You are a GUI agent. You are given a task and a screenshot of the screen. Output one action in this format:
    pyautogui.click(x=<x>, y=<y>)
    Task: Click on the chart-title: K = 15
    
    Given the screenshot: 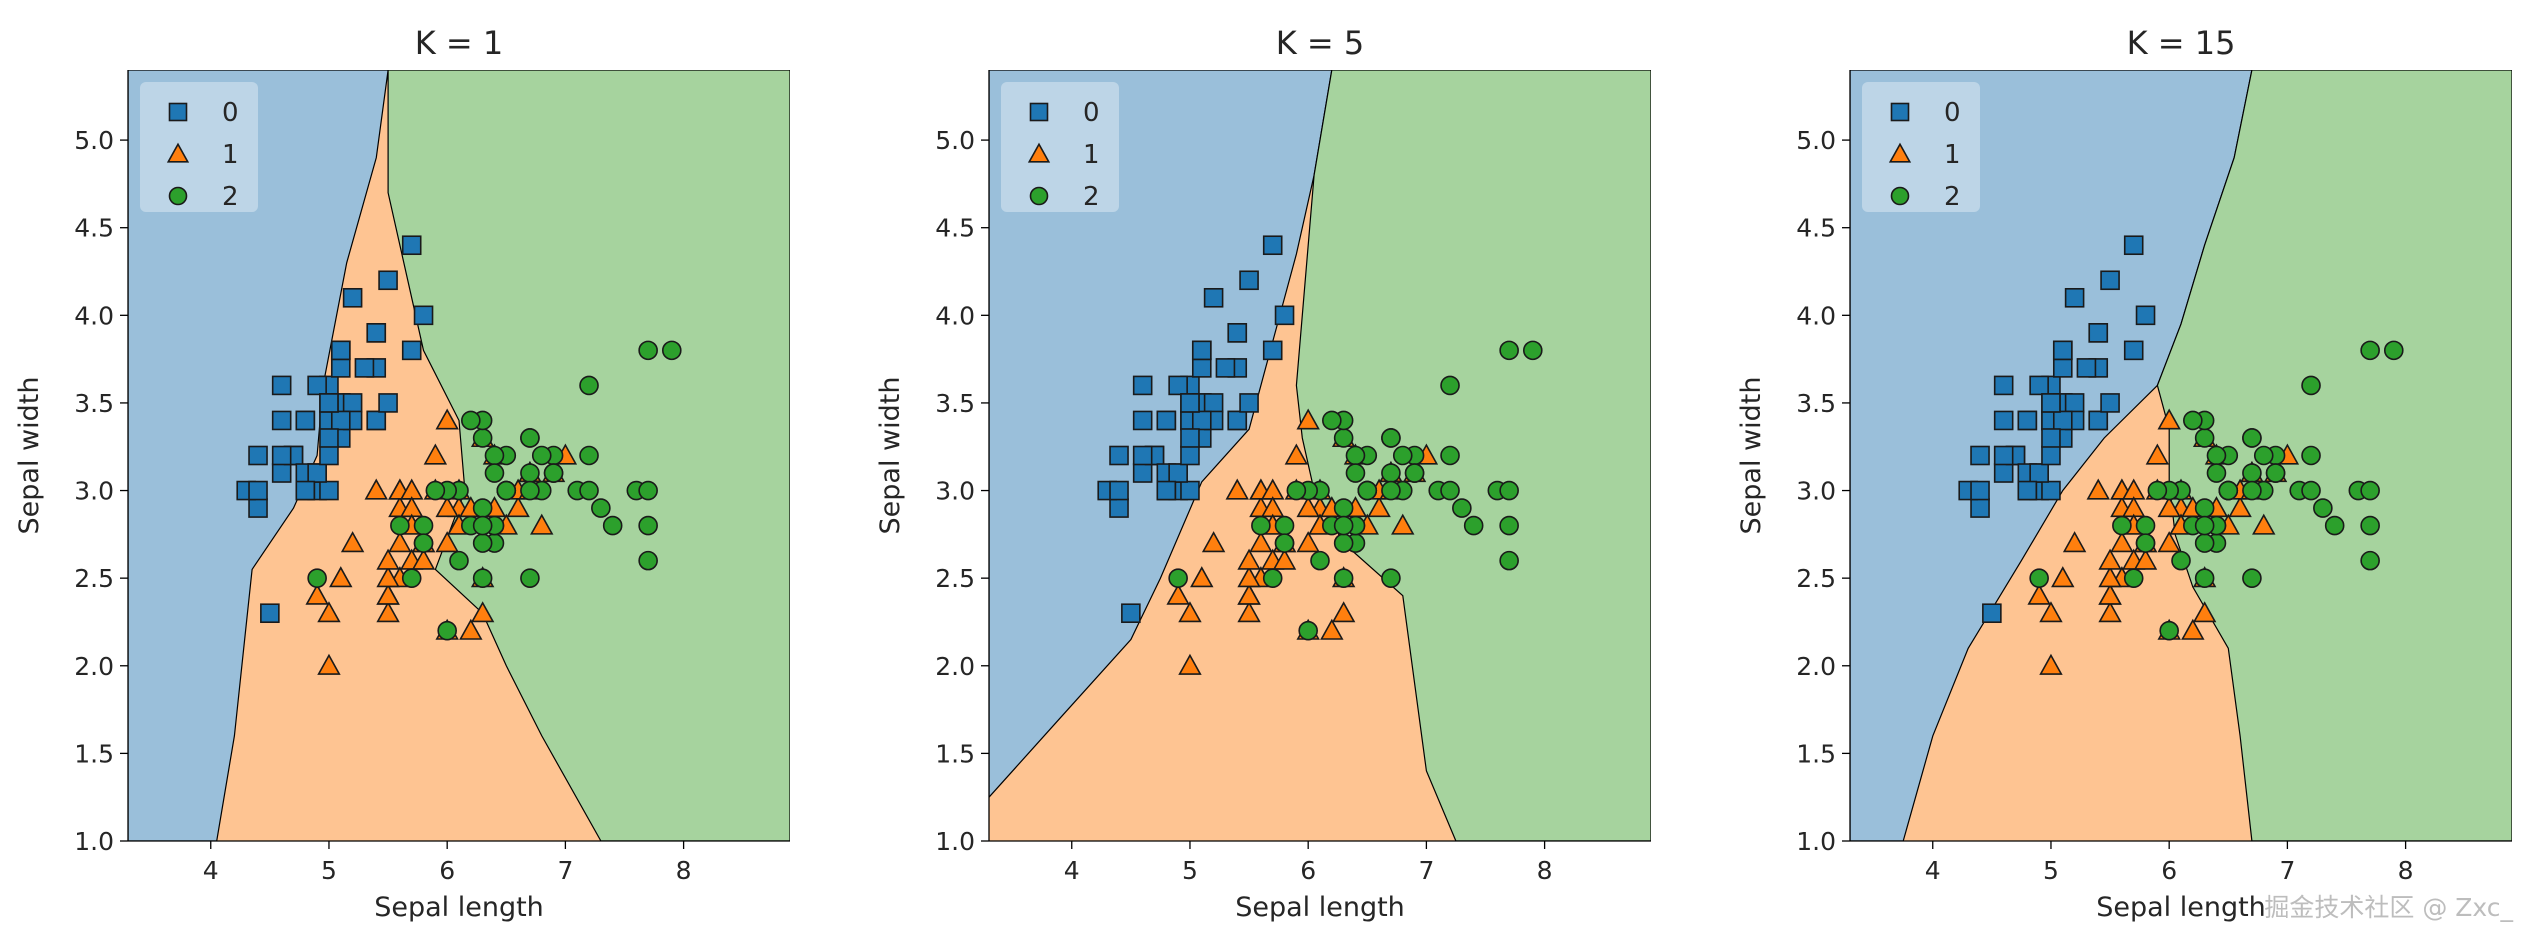 What is the action you would take?
    pyautogui.click(x=2181, y=43)
    